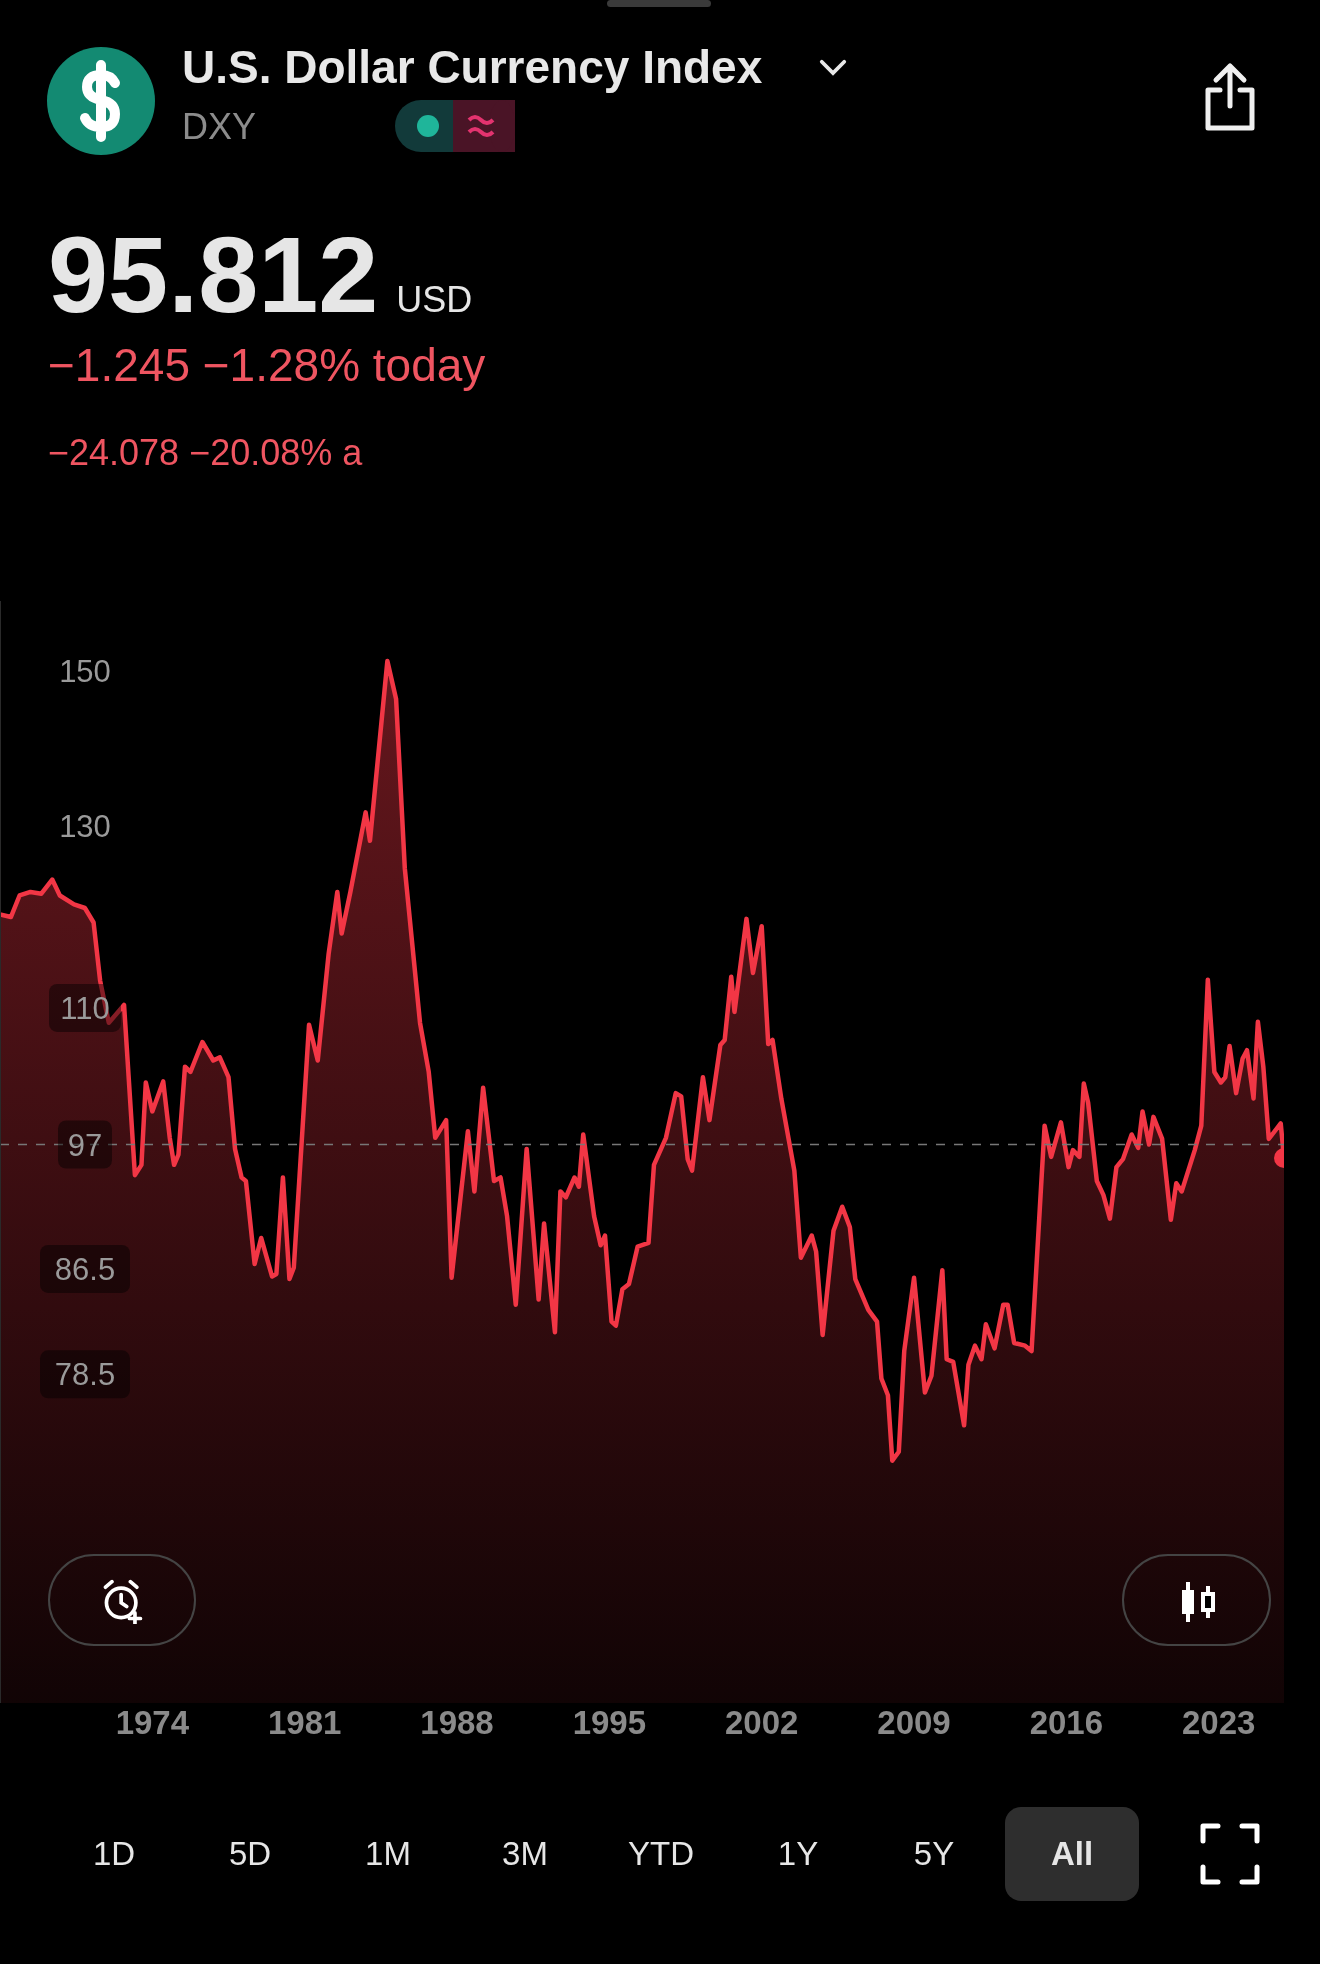  Describe the element at coordinates (304, 1723) in the screenshot. I see `x-tick-label: 1981` at that location.